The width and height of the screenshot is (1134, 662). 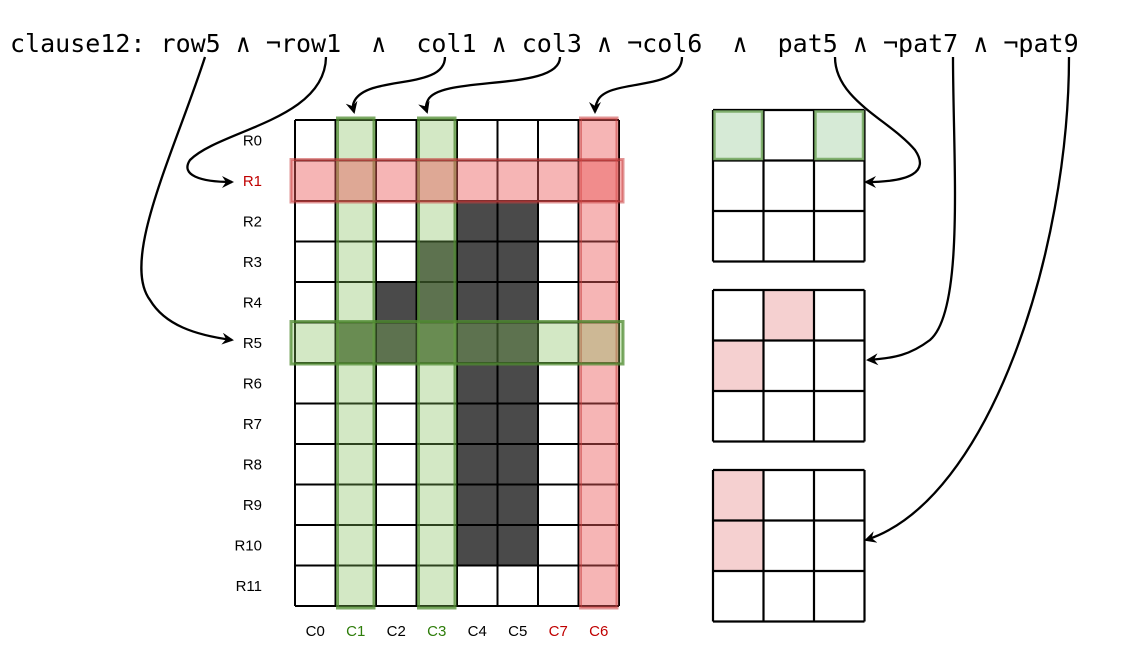 What do you see at coordinates (252, 181) in the screenshot?
I see `row-label: R1` at bounding box center [252, 181].